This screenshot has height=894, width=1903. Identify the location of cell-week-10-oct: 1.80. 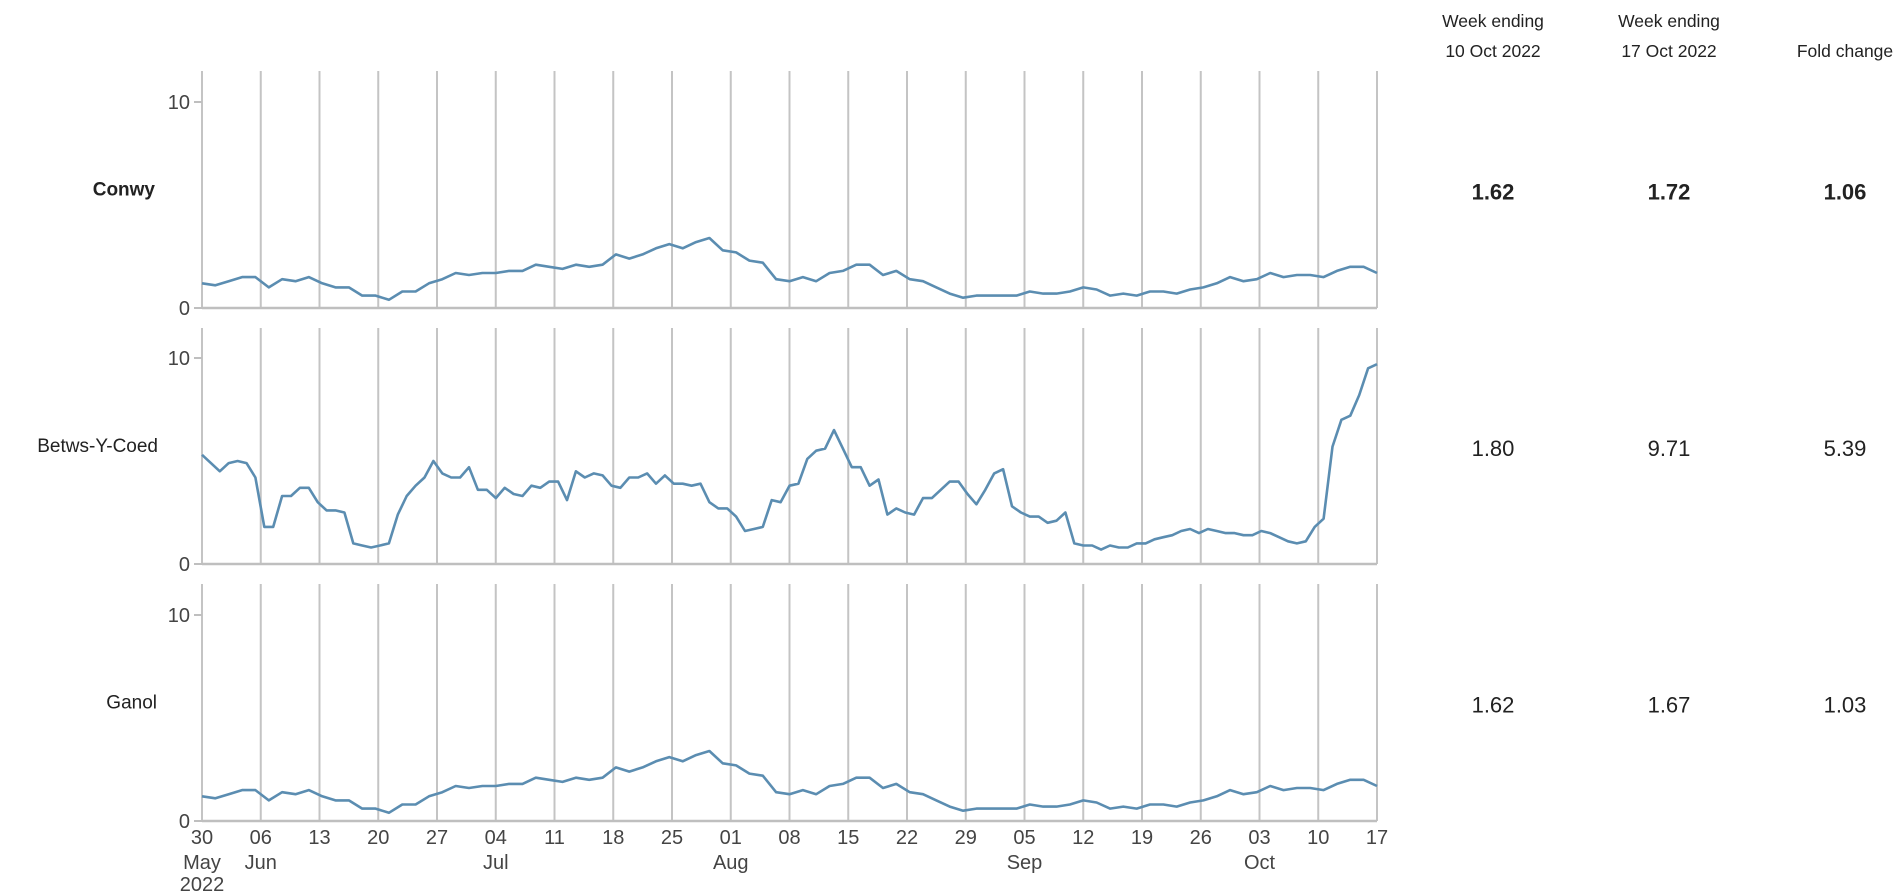
(1493, 448).